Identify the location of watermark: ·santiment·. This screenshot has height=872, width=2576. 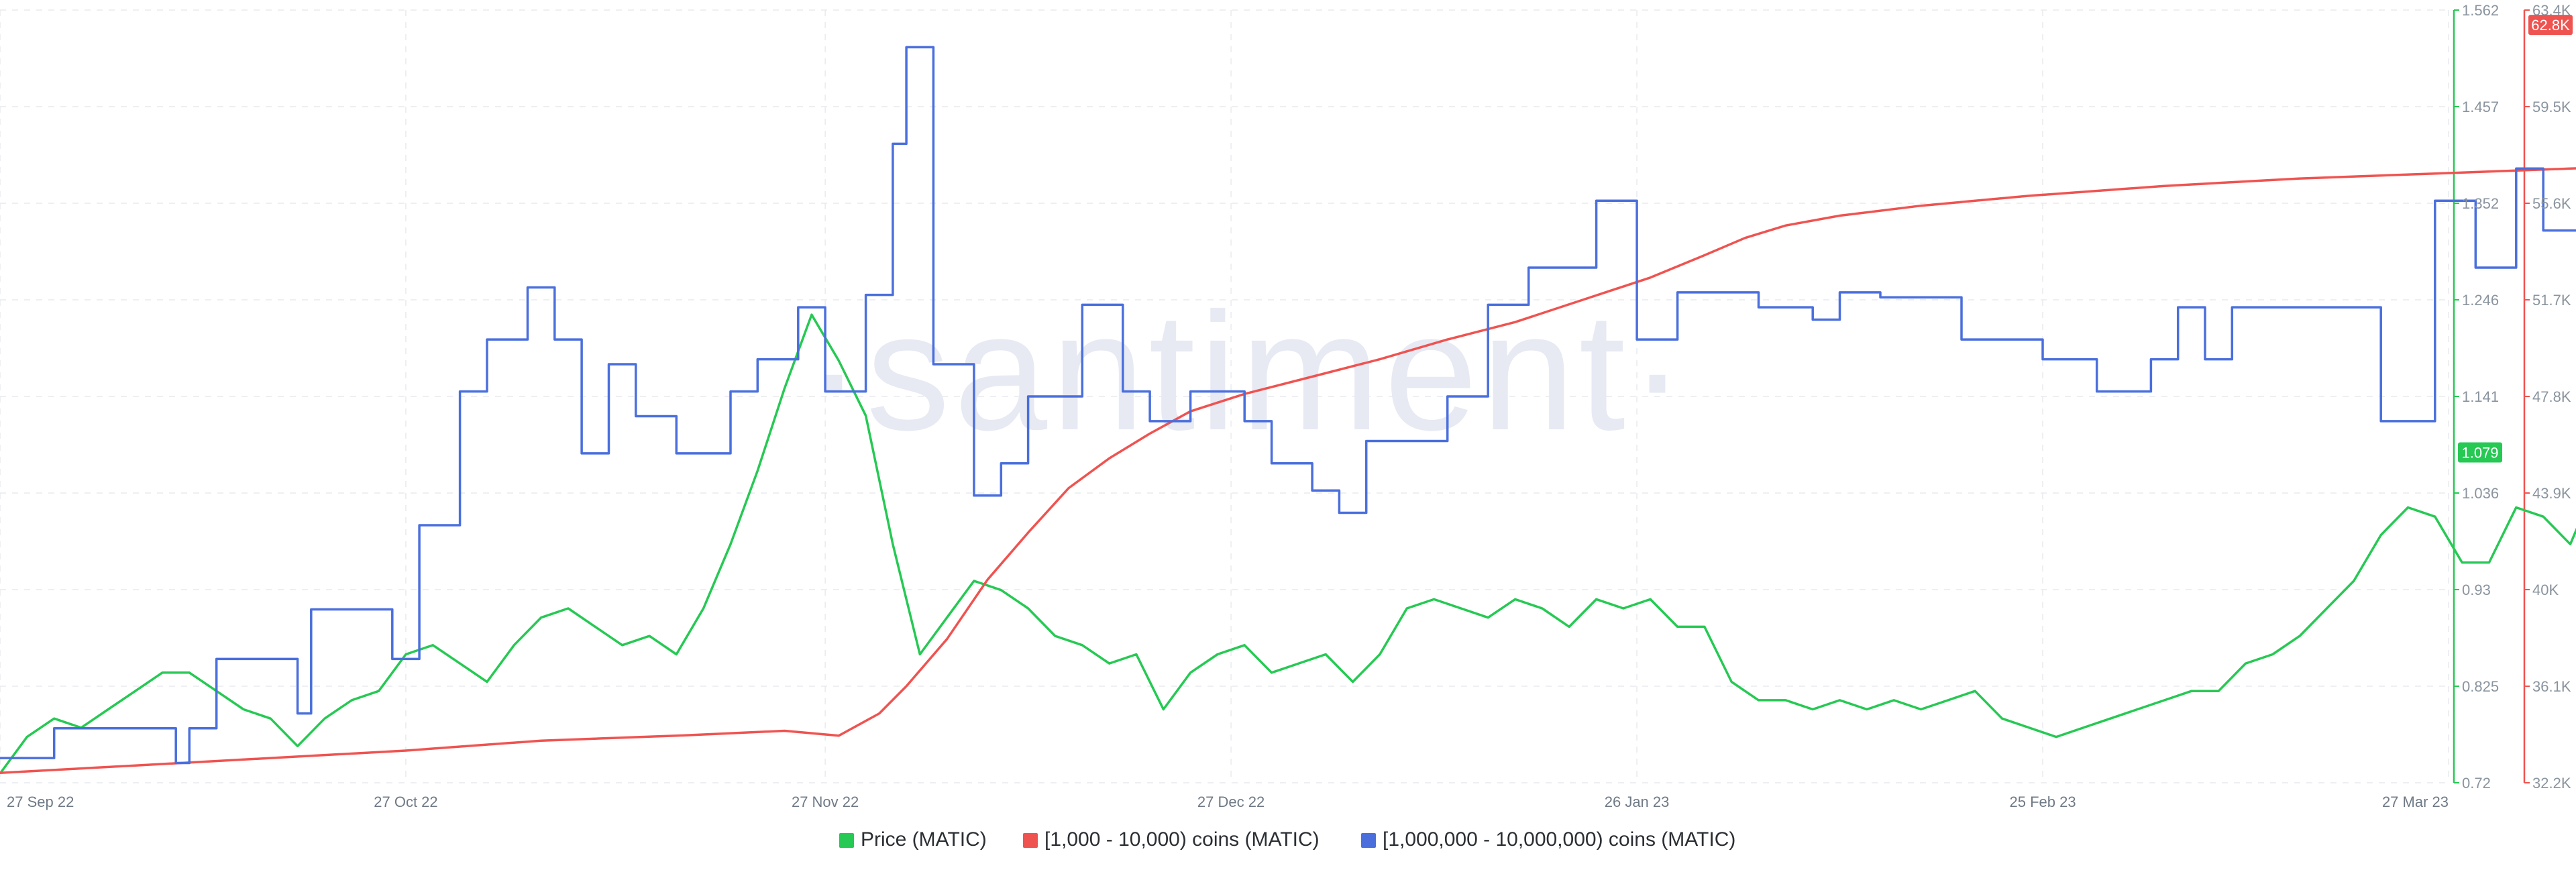
(1247, 371).